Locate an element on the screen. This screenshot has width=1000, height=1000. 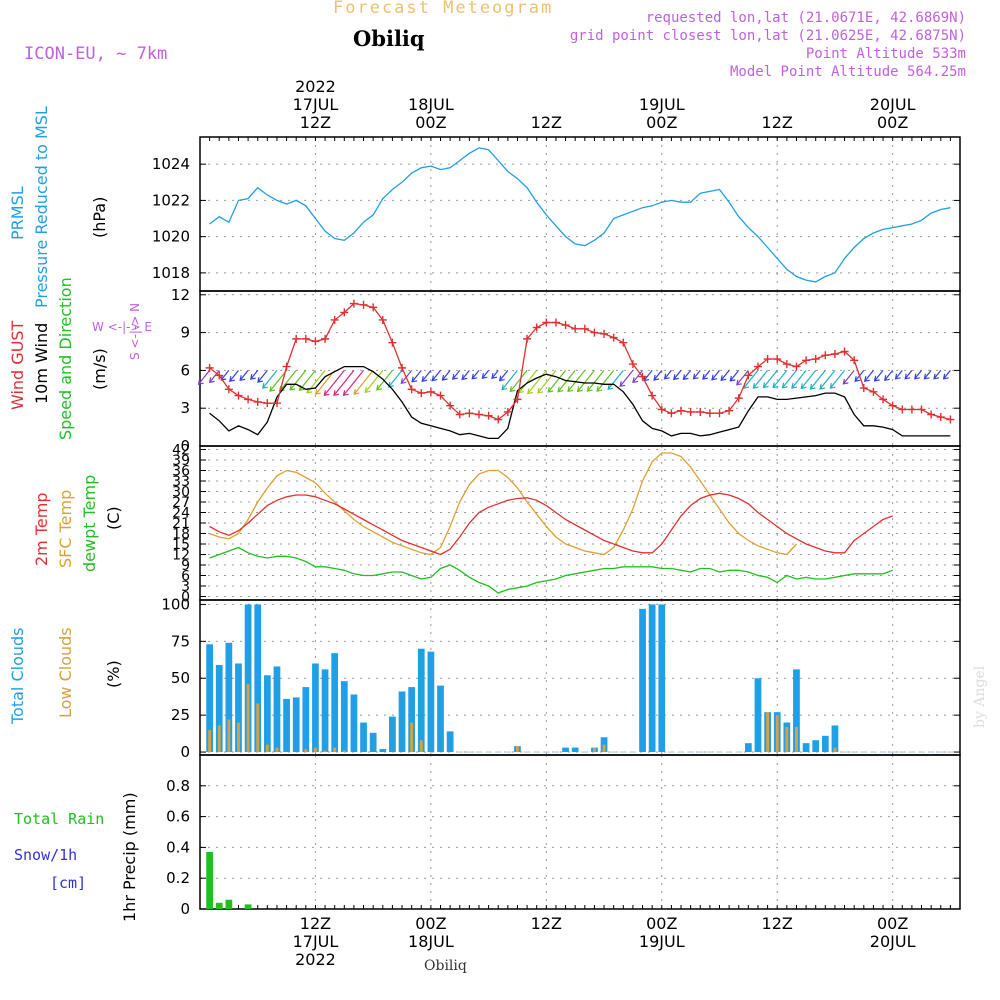
pressure-ytick-label: 1020 is located at coordinates (171, 237).